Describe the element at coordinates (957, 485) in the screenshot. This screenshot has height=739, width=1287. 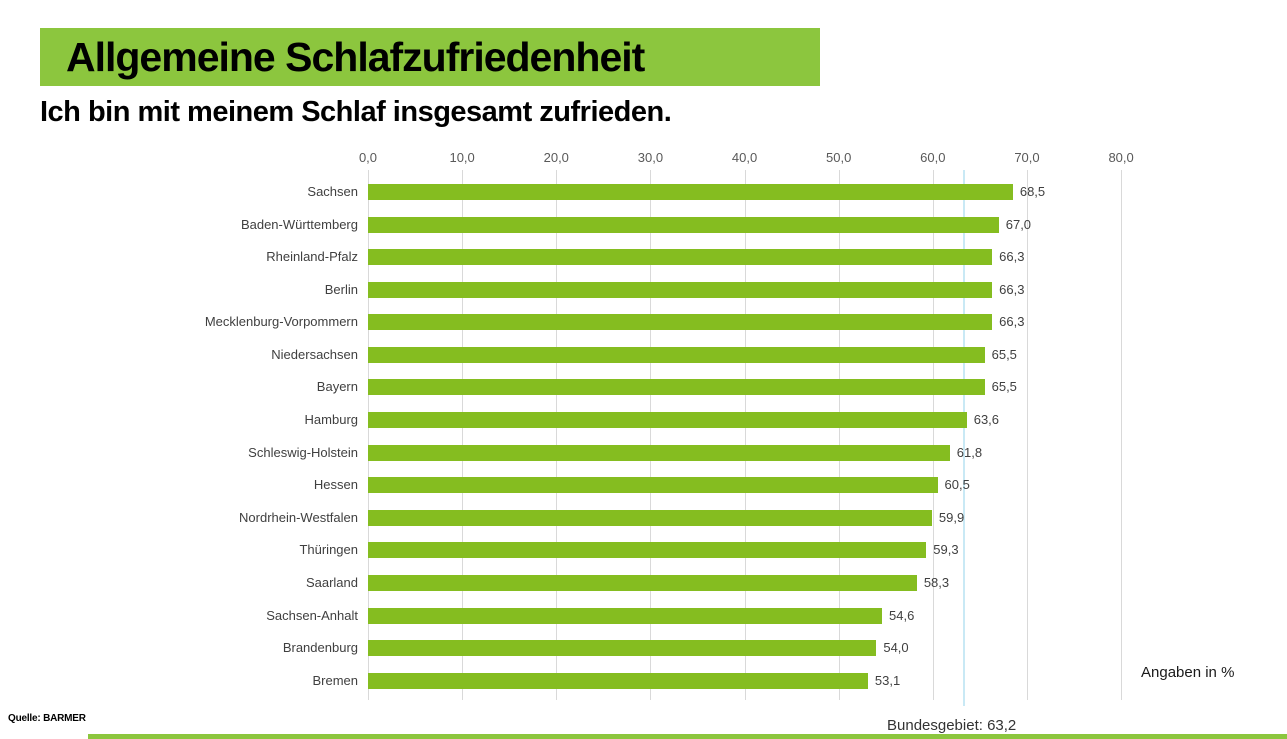
I see `value-label: 60,5` at that location.